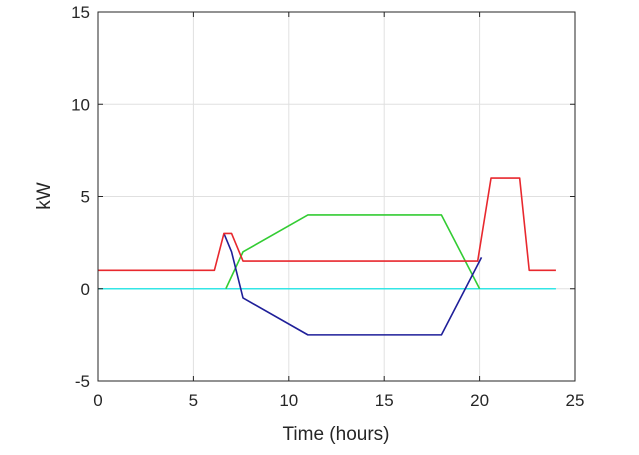 The height and width of the screenshot is (455, 639). I want to click on x-tick-label: 25, so click(575, 400).